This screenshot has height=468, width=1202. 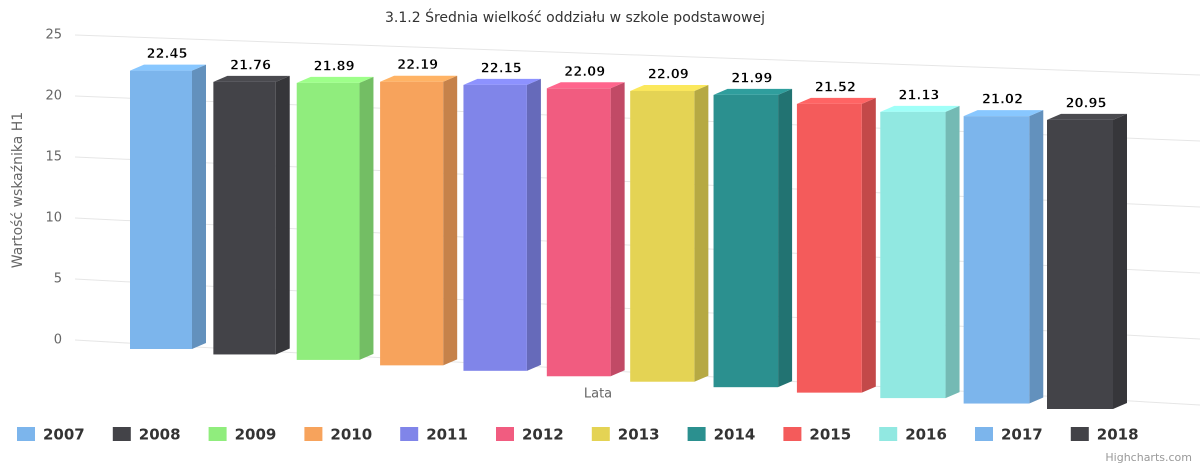 I want to click on x-axis-title: Lata, so click(x=598, y=394).